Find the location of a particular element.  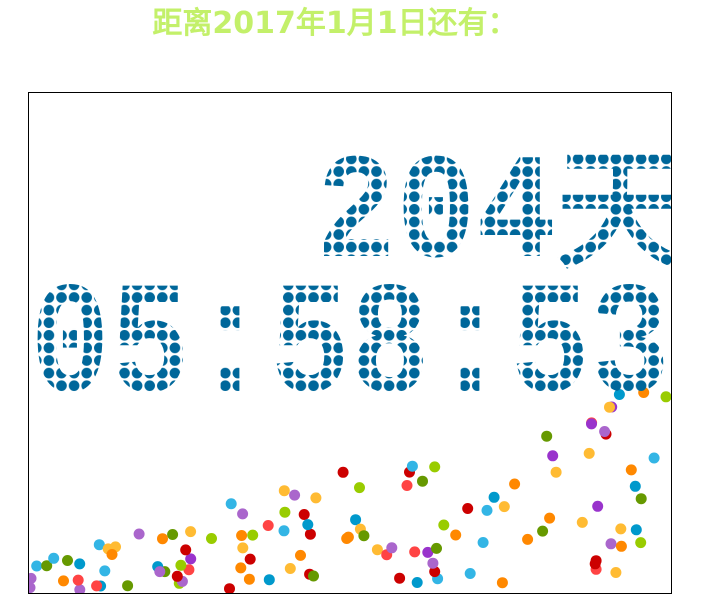

title: 距离2017年1月1日还有： is located at coordinates (334, 23).